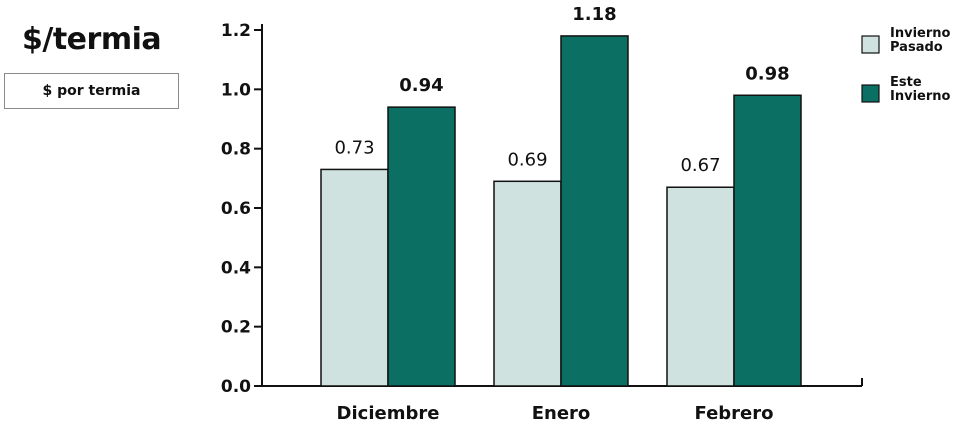 The height and width of the screenshot is (427, 966). What do you see at coordinates (236, 209) in the screenshot?
I see `y-tick-label: 0.6` at bounding box center [236, 209].